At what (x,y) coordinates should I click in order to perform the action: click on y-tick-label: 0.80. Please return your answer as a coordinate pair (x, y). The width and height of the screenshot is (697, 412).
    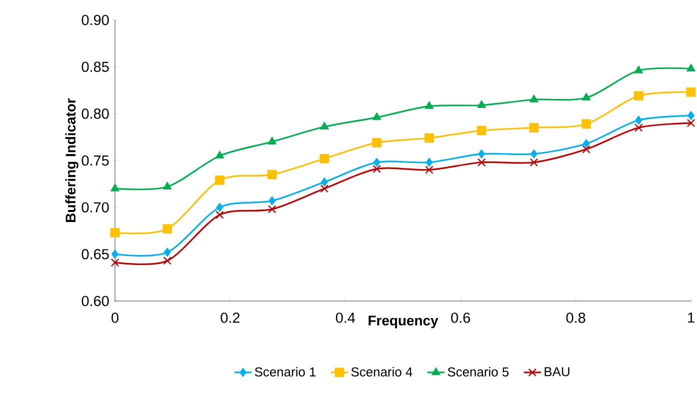
    Looking at the image, I should click on (95, 113).